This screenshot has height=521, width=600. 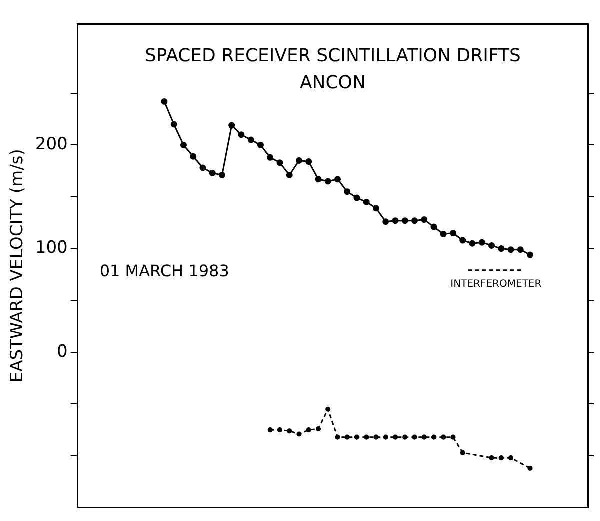 What do you see at coordinates (51, 144) in the screenshot?
I see `y-tick-label: 200` at bounding box center [51, 144].